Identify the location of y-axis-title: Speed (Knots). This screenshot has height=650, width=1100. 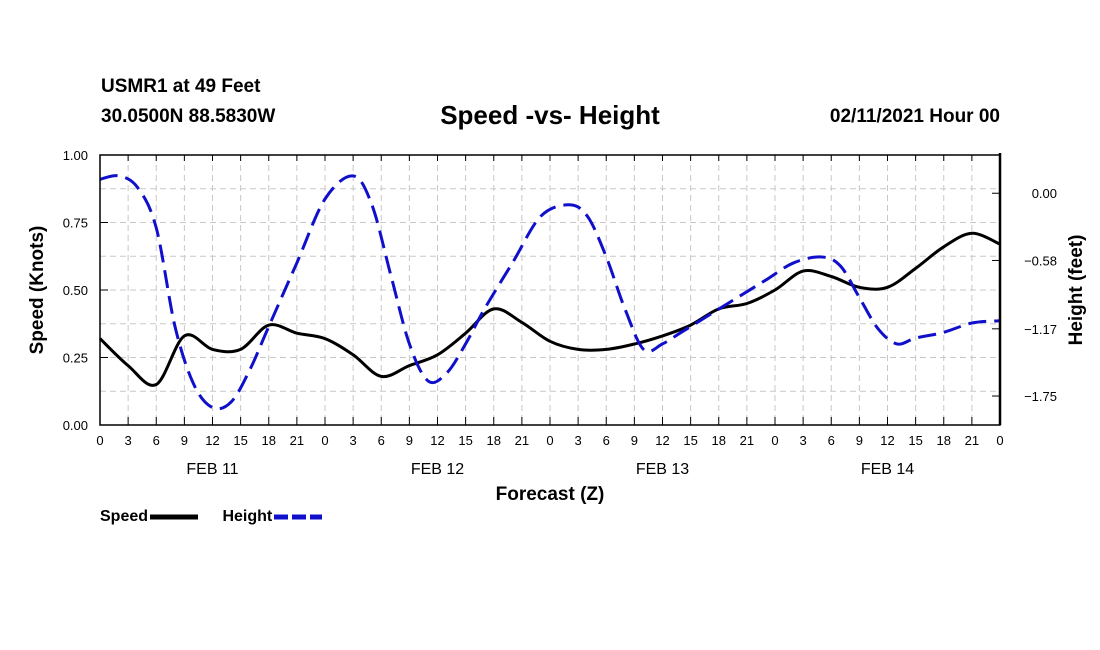
(37, 290).